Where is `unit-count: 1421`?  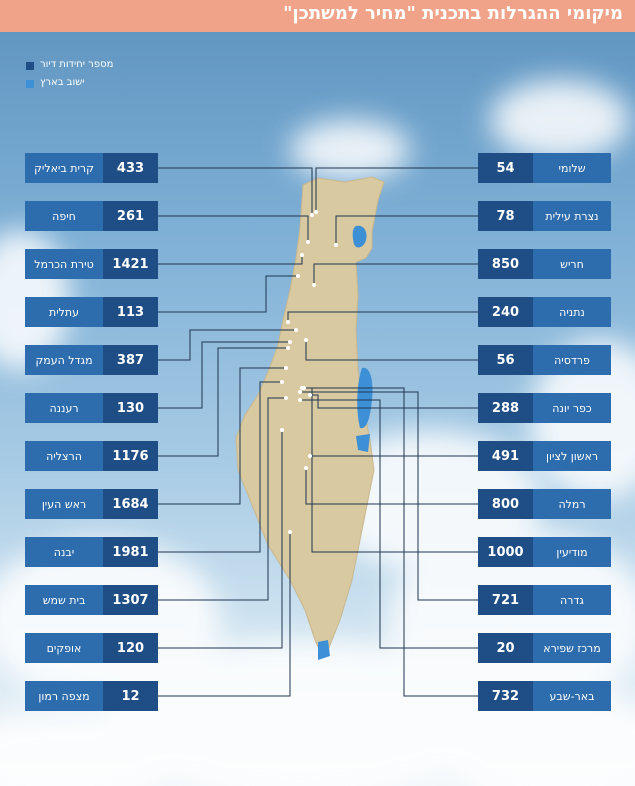 unit-count: 1421 is located at coordinates (130, 264).